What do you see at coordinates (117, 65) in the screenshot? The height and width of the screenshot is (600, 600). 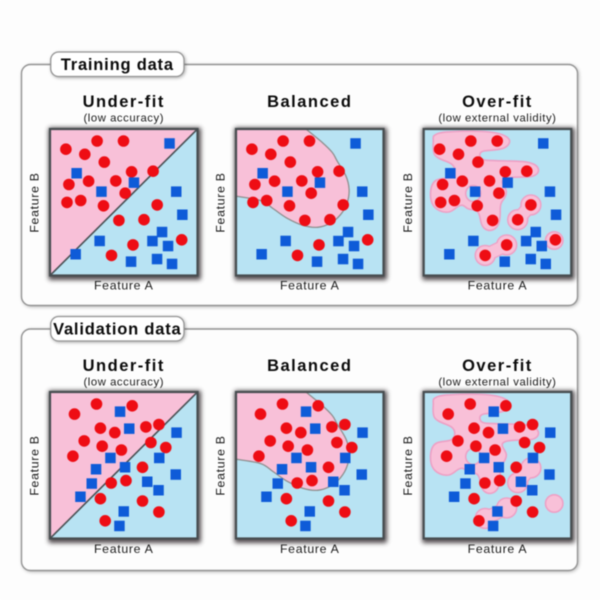 I see `svg-text: Training data` at bounding box center [117, 65].